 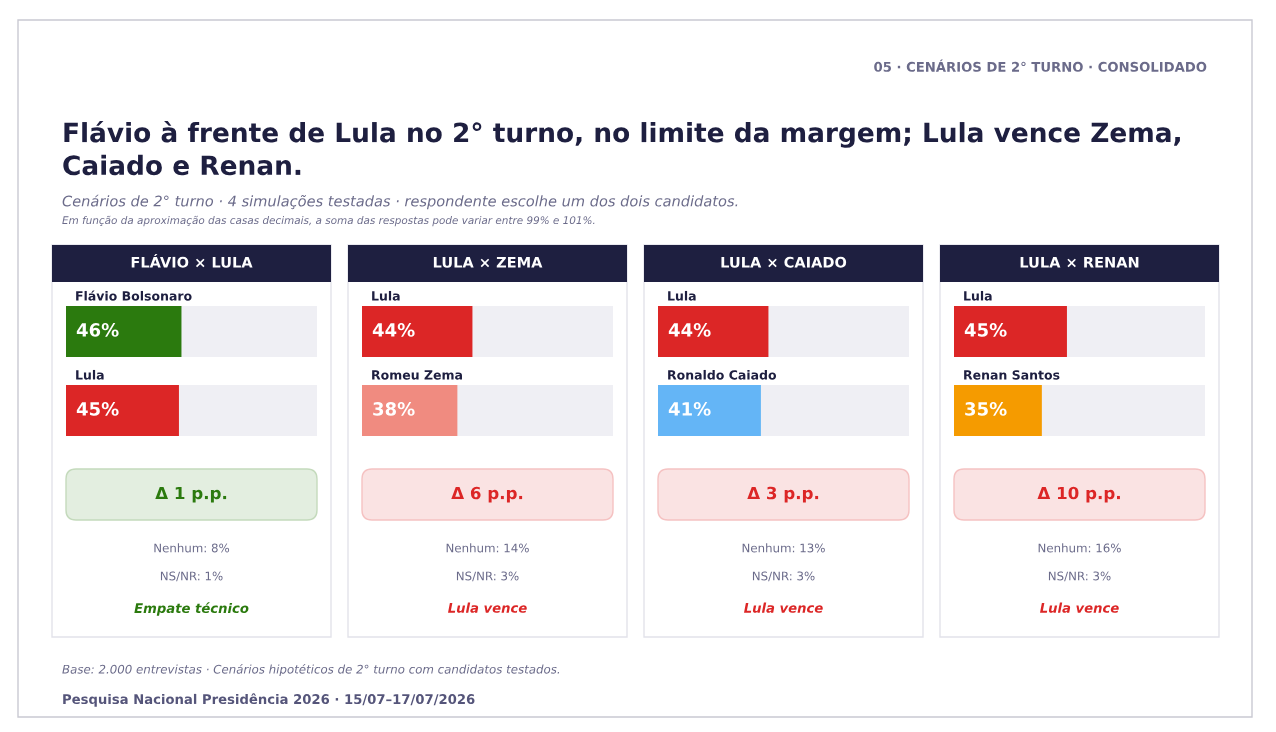 I want to click on y-tick-label: Flávio Bolsonaro, so click(x=134, y=295).